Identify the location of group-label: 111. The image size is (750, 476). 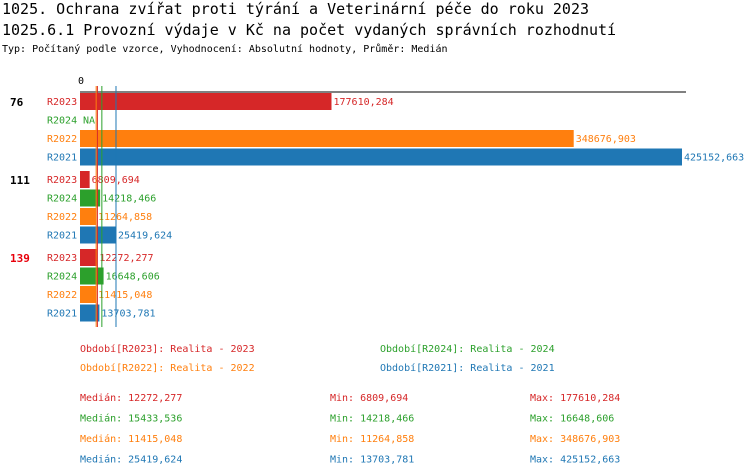
(20, 180).